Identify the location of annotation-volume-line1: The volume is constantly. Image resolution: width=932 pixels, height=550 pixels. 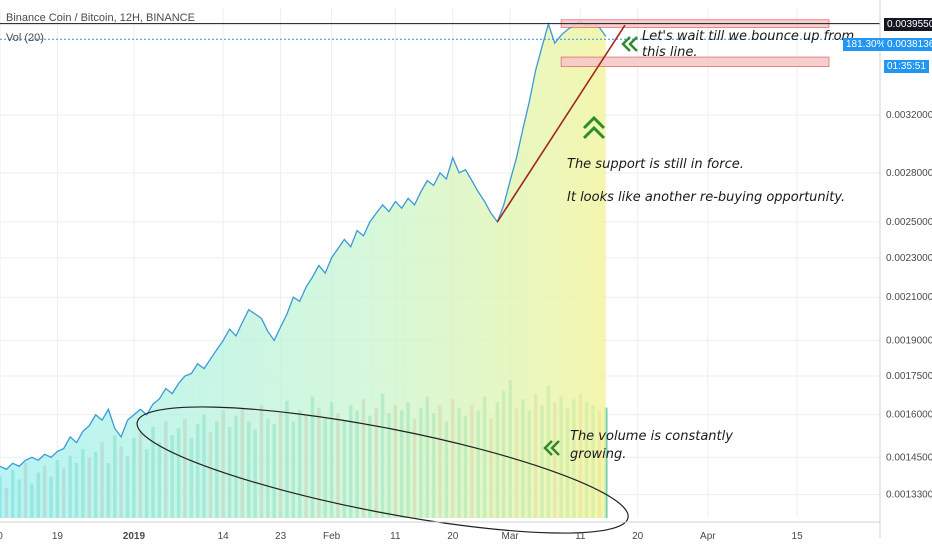
(651, 436).